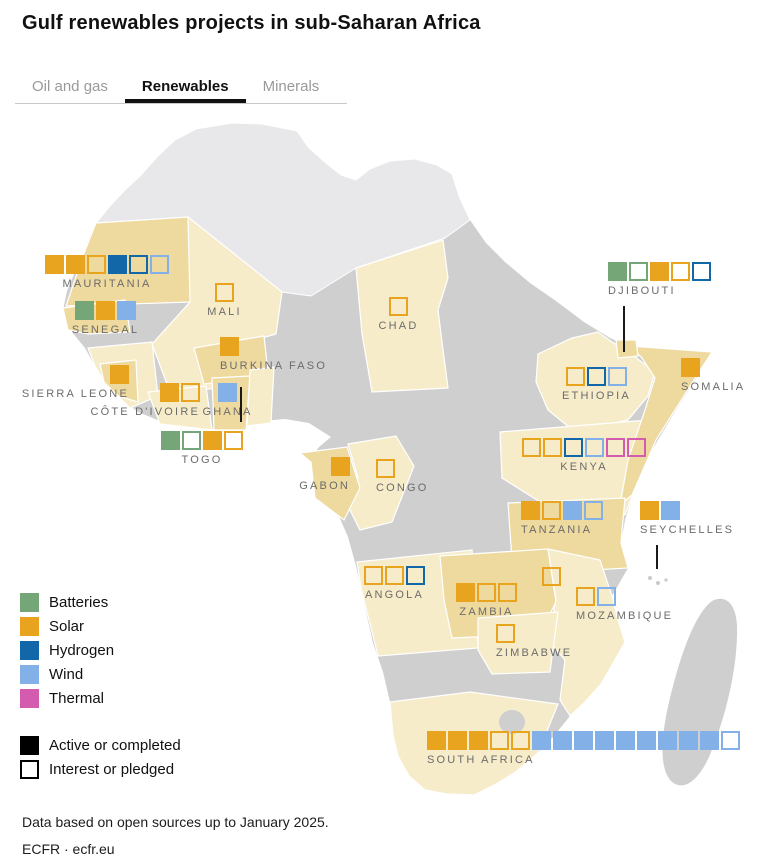  What do you see at coordinates (67, 626) in the screenshot?
I see `legend-label: Solar` at bounding box center [67, 626].